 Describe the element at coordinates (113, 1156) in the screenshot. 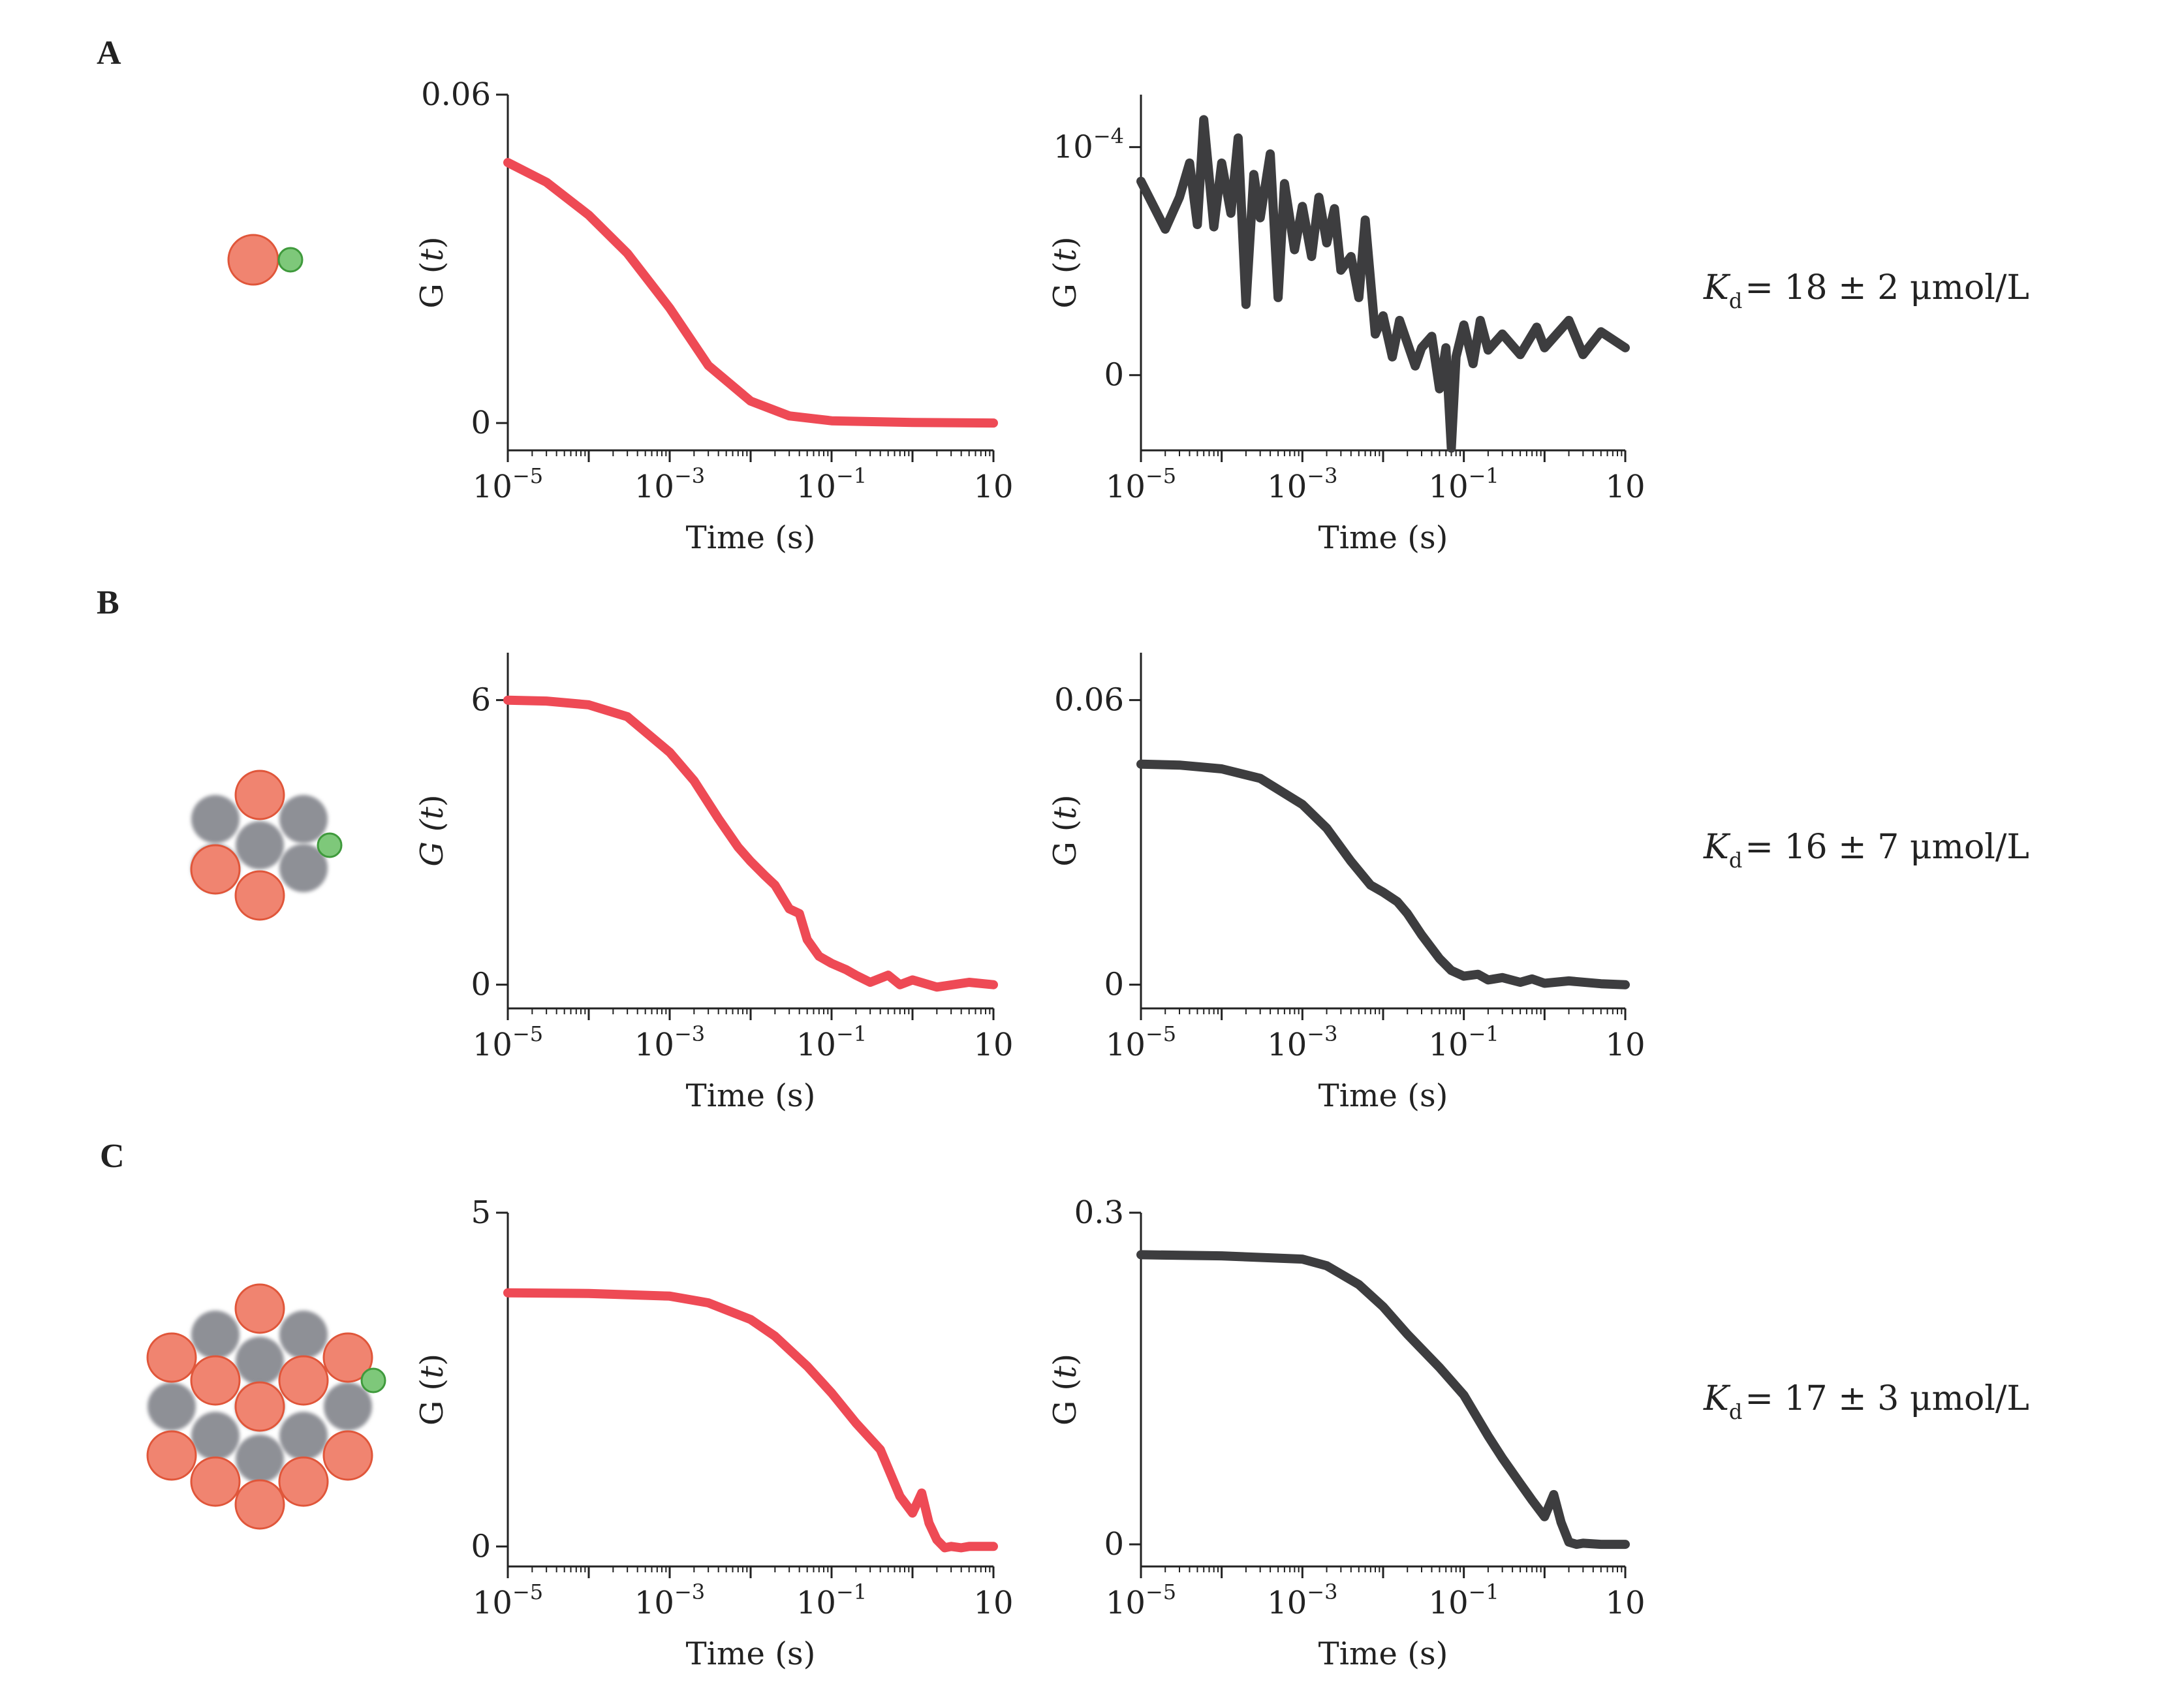

I see `panel-label-c: C` at that location.